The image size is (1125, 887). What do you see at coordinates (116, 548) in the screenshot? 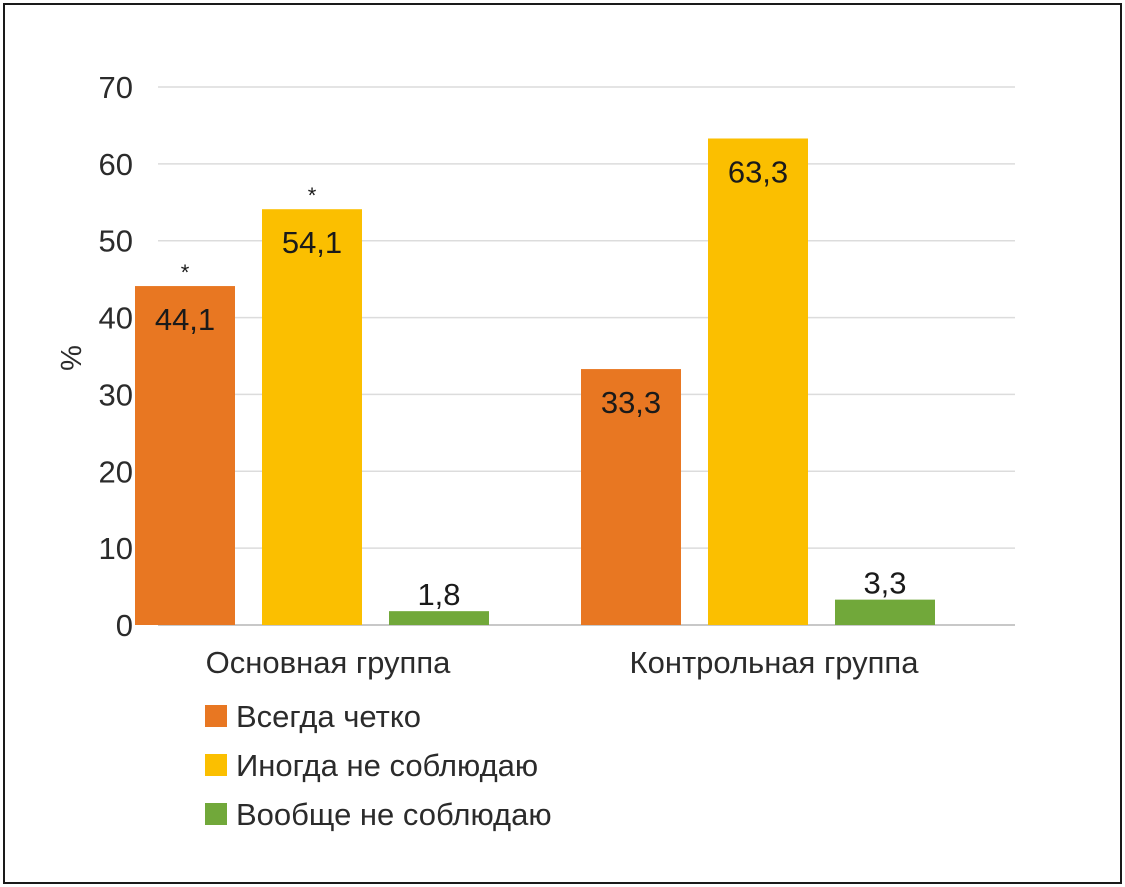
I see `y-tick-label: 10` at bounding box center [116, 548].